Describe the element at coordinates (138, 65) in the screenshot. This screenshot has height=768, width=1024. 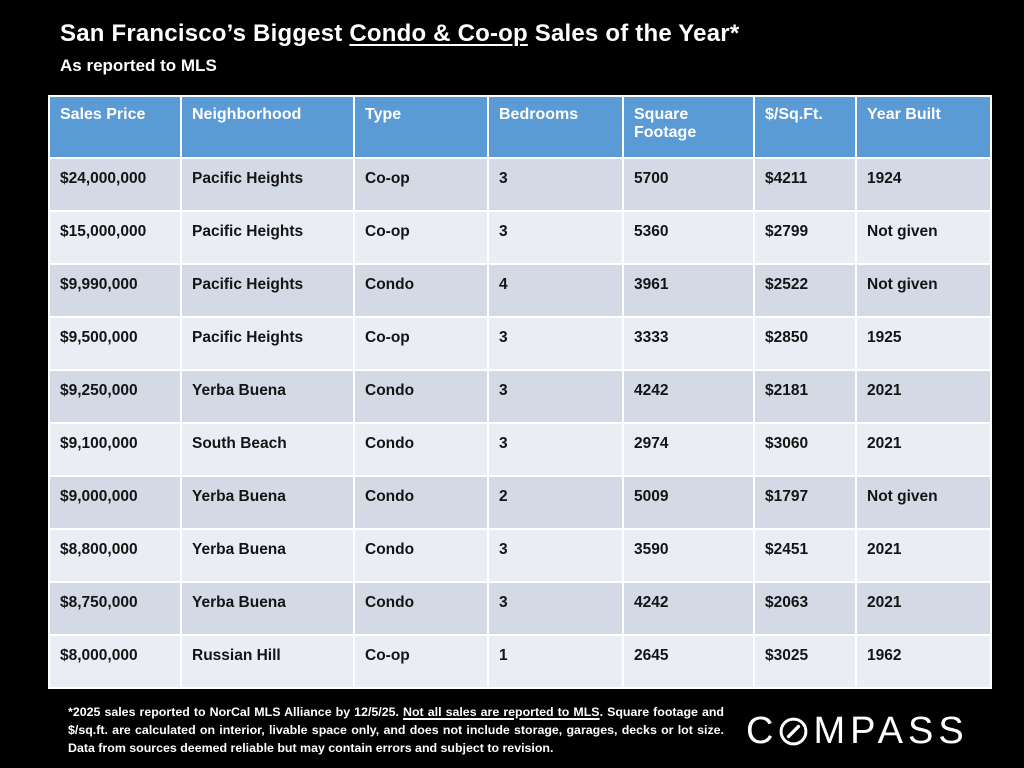
I see `page-subtitle: As reported to MLS` at that location.